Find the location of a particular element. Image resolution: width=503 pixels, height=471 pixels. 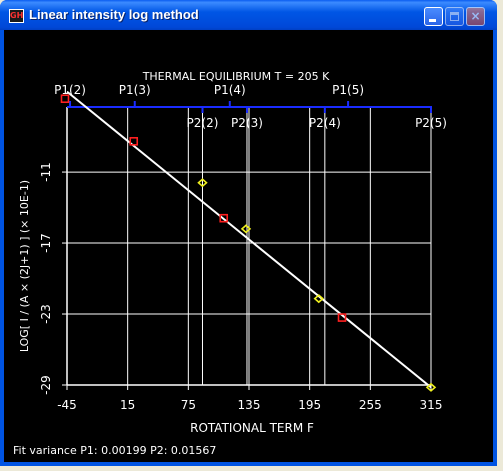

x-axis-label: ROTATIONAL TERM F is located at coordinates (252, 428).